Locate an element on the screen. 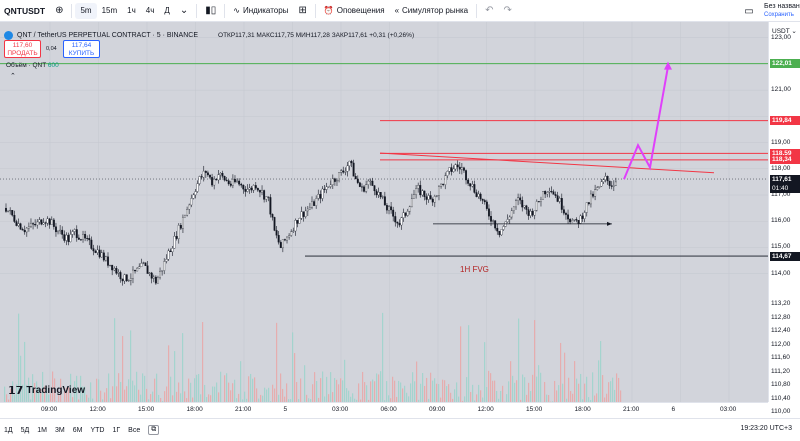 The width and height of the screenshot is (800, 441). range-all: Все is located at coordinates (134, 430).